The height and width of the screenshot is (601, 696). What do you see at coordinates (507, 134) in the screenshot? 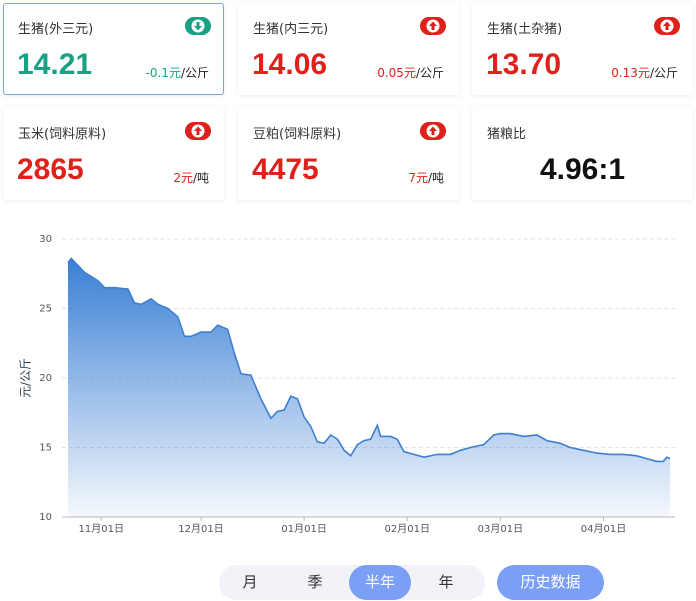
I see `card-title: 猪粮比` at bounding box center [507, 134].